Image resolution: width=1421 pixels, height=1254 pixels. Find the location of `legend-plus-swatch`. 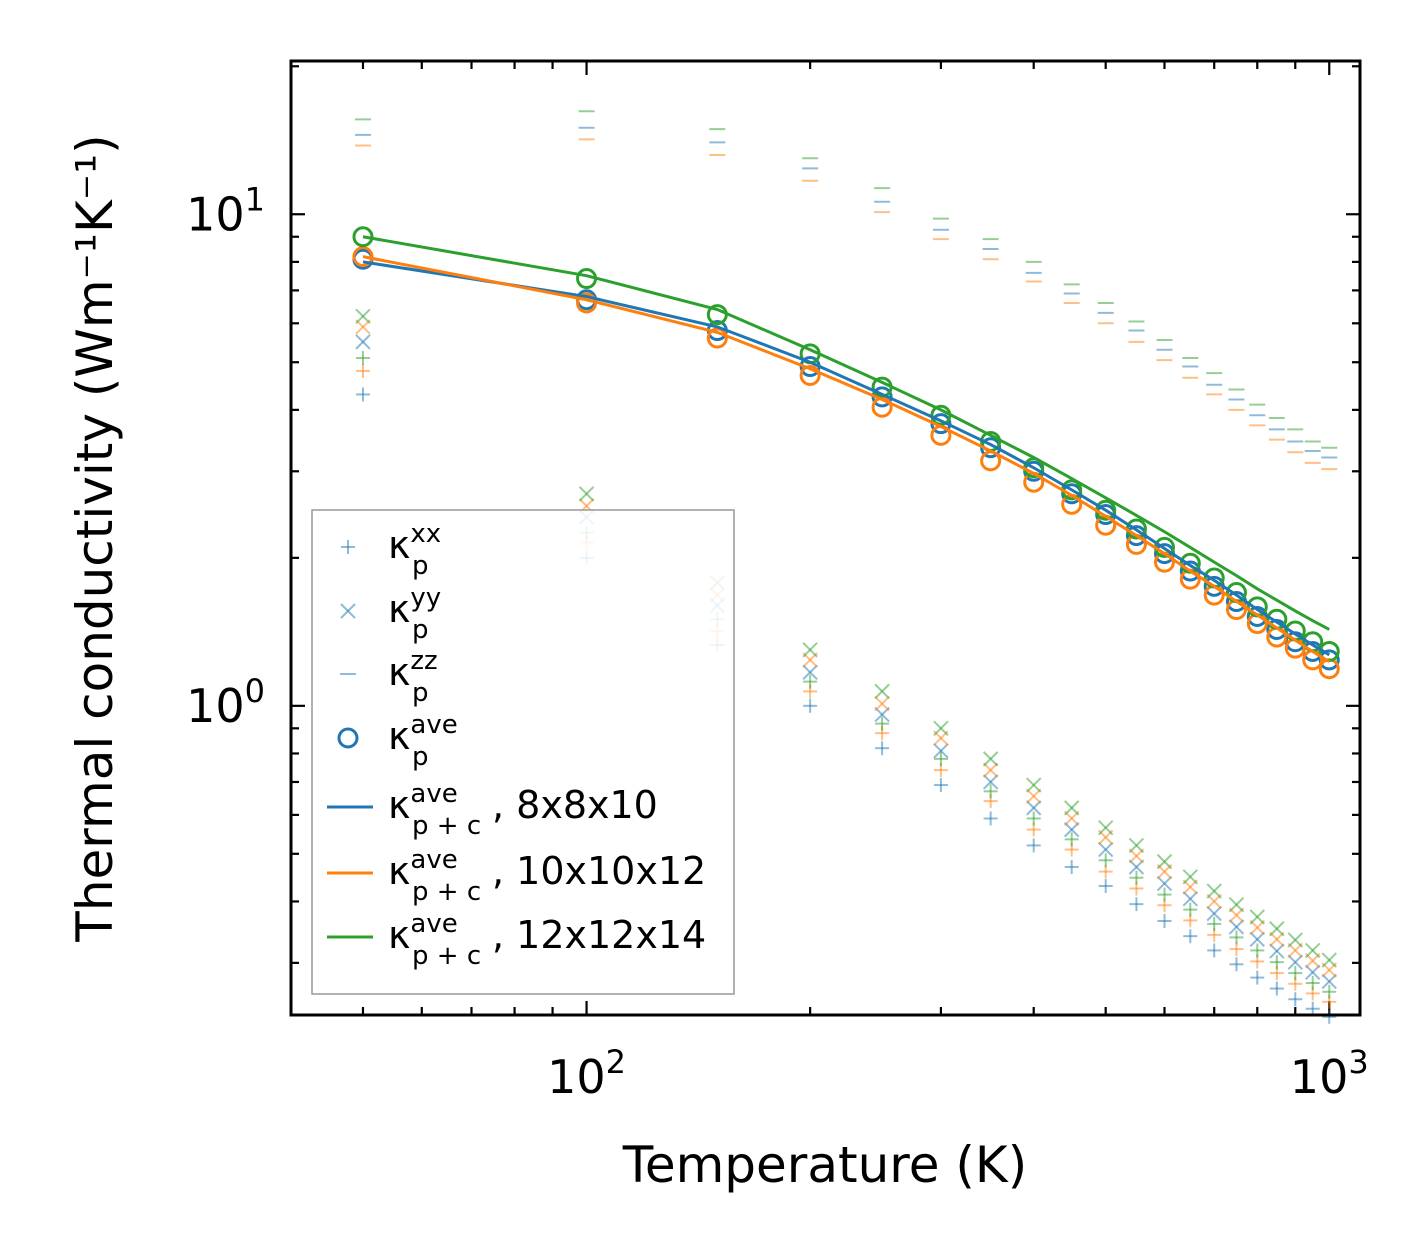

legend-plus-swatch is located at coordinates (348, 547).